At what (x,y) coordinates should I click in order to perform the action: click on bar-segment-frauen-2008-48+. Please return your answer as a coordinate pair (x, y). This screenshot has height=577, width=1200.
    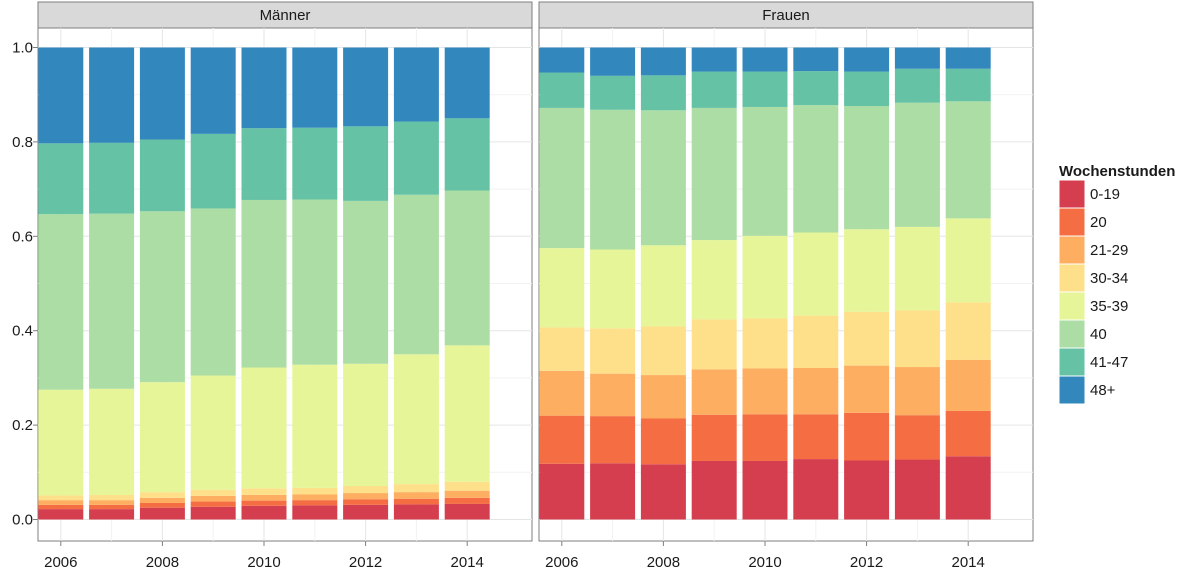
    Looking at the image, I should click on (663, 61).